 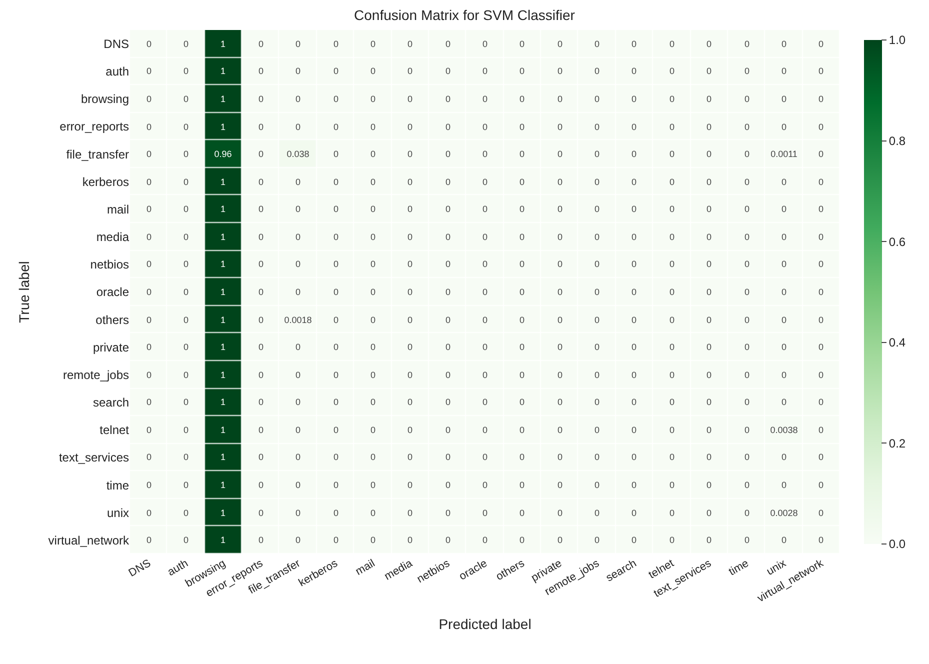 What do you see at coordinates (473, 570) in the screenshot?
I see `x-tick-label: oracle` at bounding box center [473, 570].